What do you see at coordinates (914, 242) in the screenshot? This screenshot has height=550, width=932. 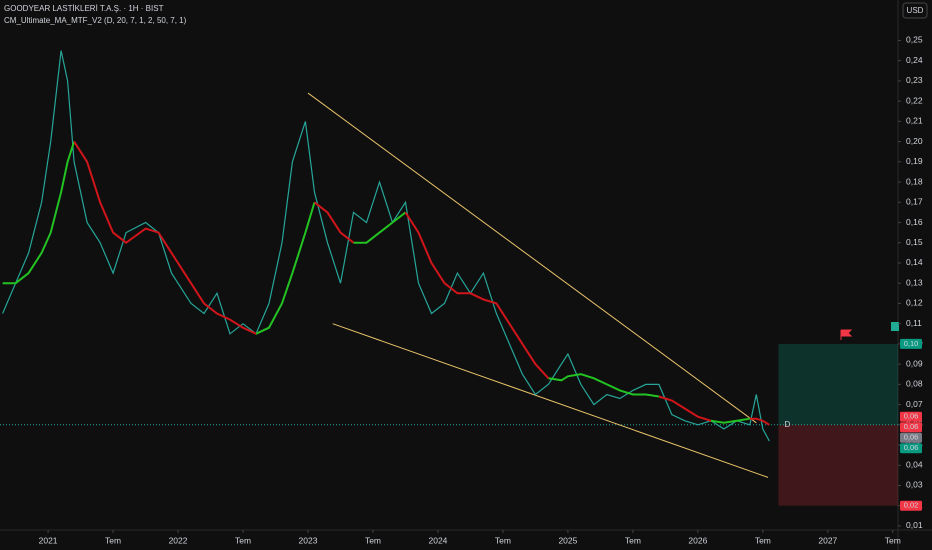 I see `y-tick-label: 0,15` at bounding box center [914, 242].